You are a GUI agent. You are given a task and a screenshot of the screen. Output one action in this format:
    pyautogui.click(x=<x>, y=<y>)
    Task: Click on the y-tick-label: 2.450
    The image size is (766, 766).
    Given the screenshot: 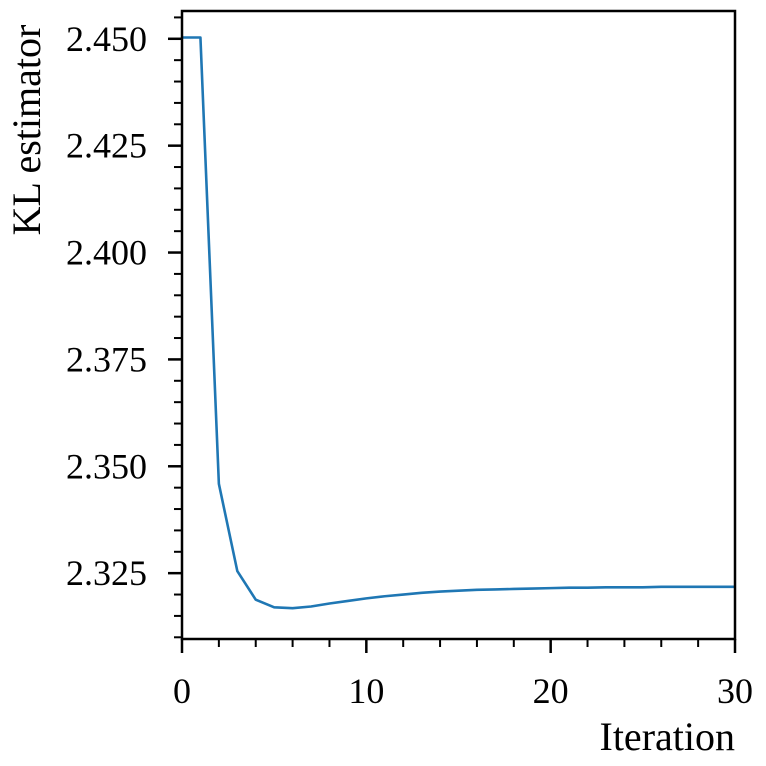 What is the action you would take?
    pyautogui.click(x=106, y=39)
    